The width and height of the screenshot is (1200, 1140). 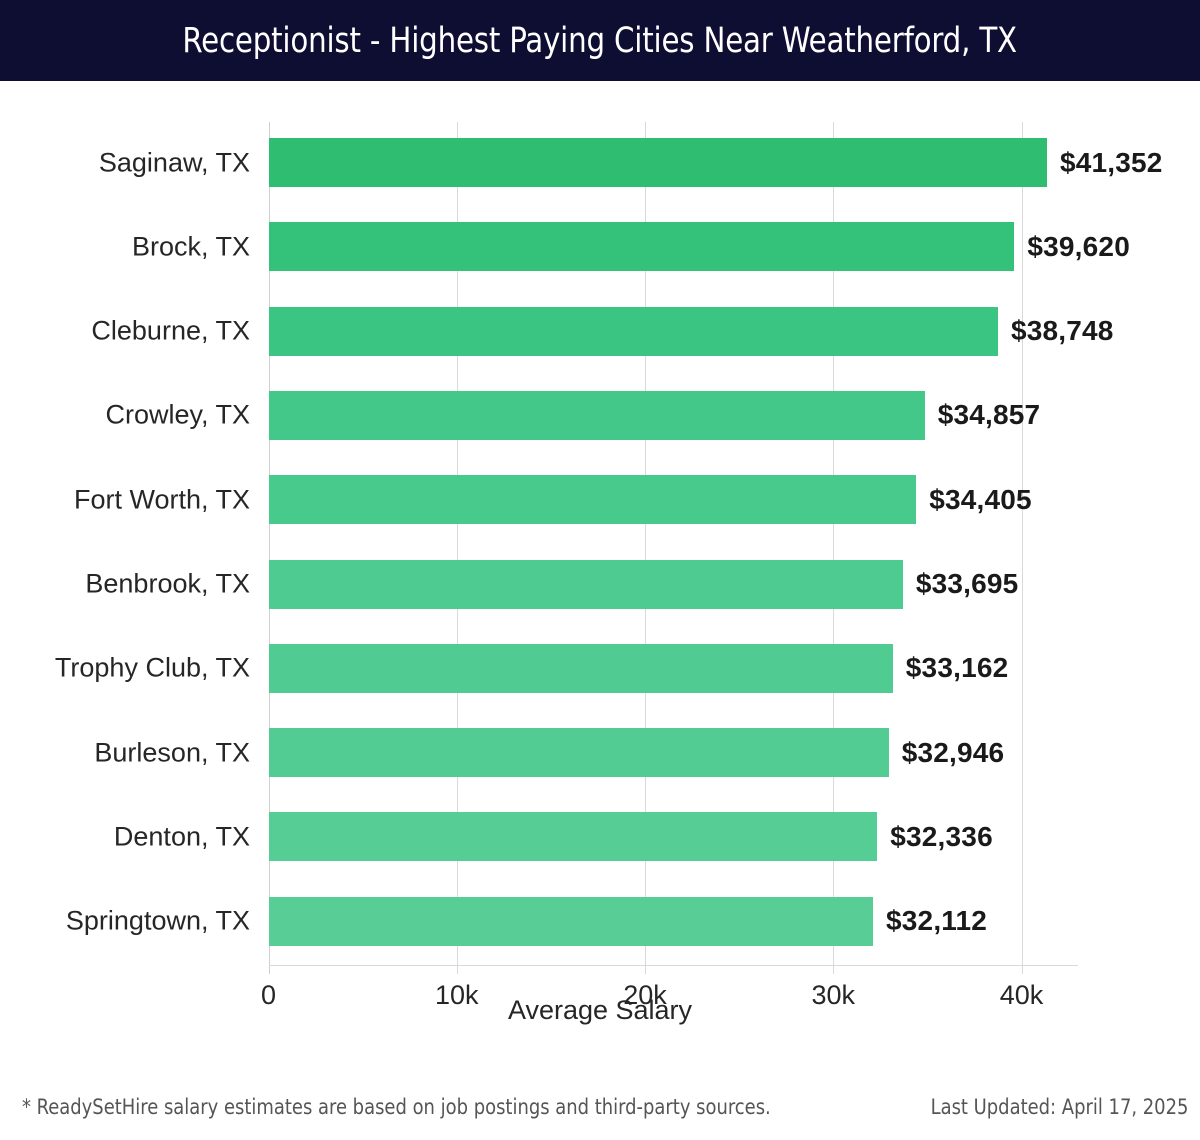 What do you see at coordinates (1078, 246) in the screenshot?
I see `bar-value-label: $39,620` at bounding box center [1078, 246].